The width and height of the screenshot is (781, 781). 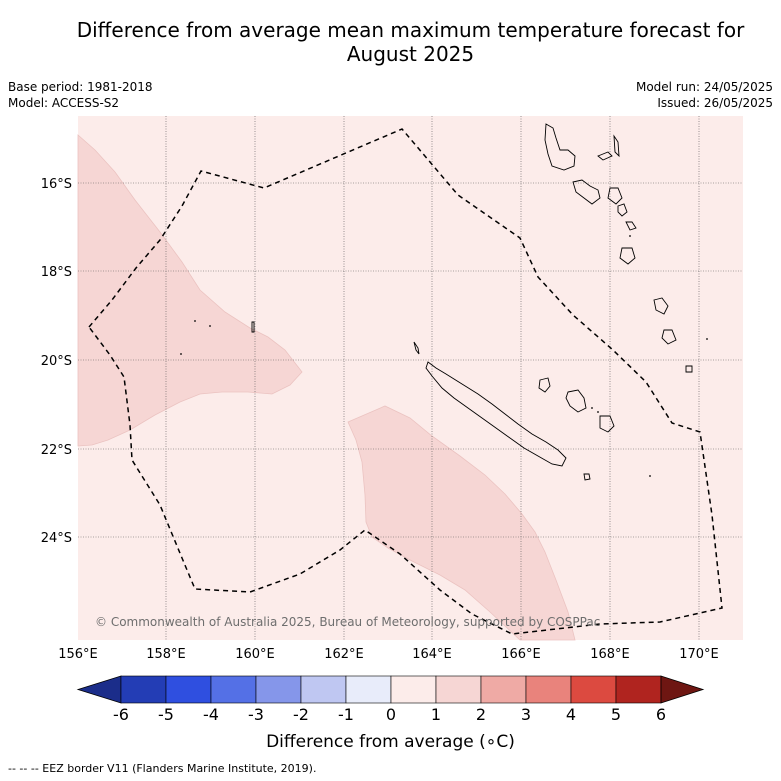 I want to click on colorbar: -6 -5 -4 -3 -2 -1 0 1 2 3 4 5 6, so click(x=390, y=699).